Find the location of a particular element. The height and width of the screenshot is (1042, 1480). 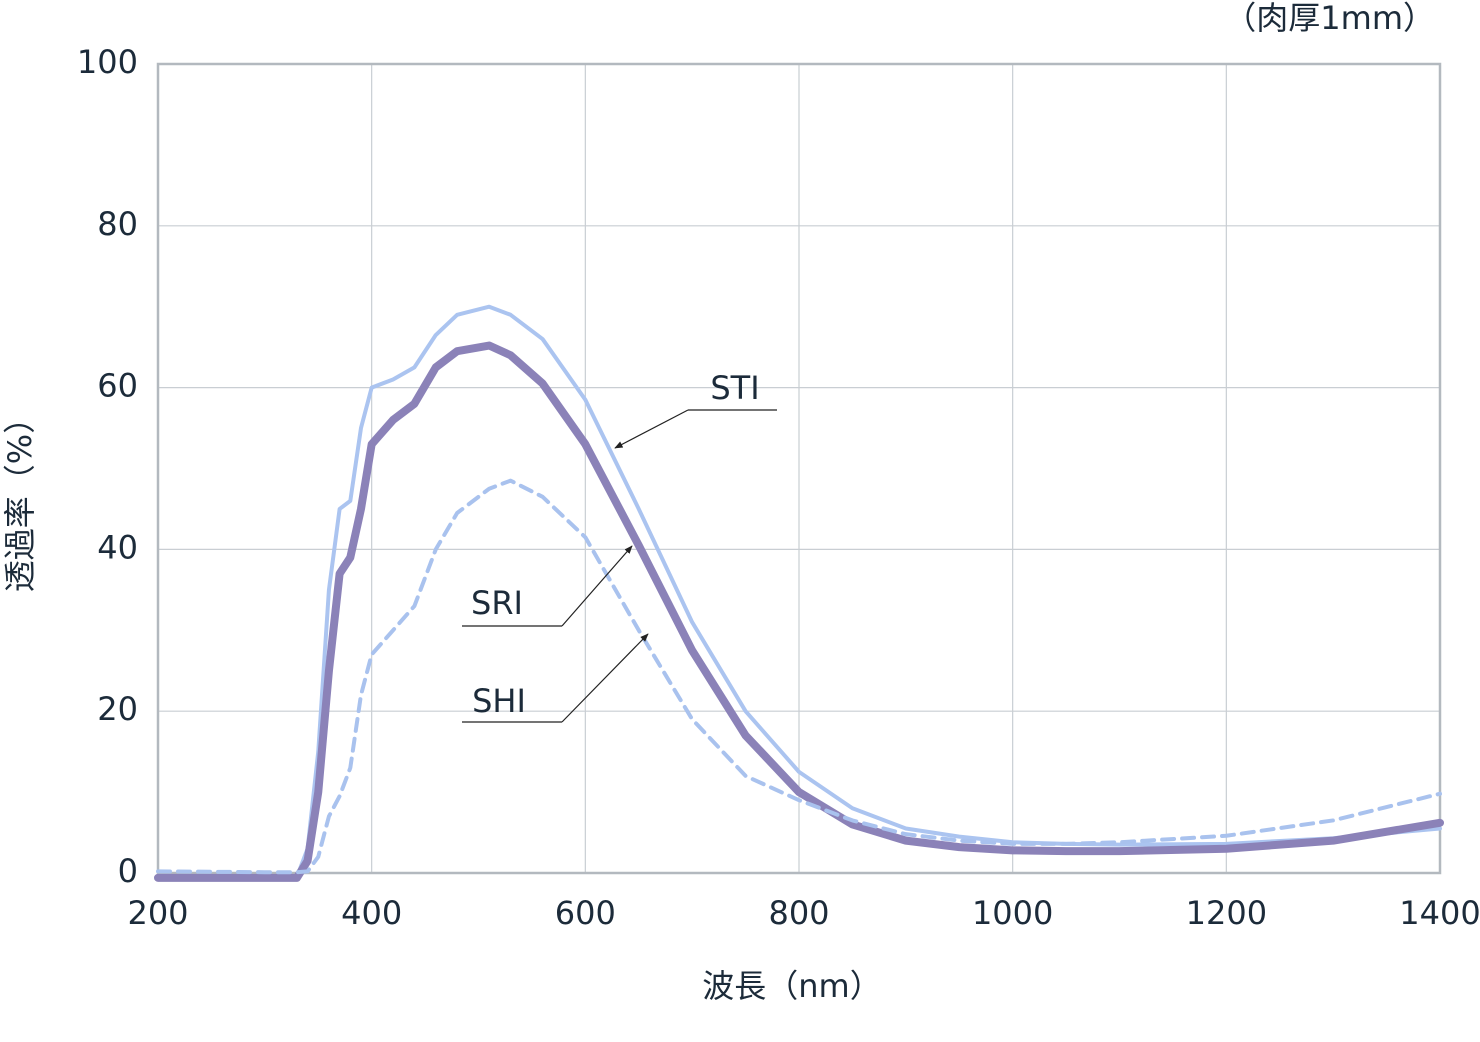

x-tick-label: 200 is located at coordinates (157, 913).